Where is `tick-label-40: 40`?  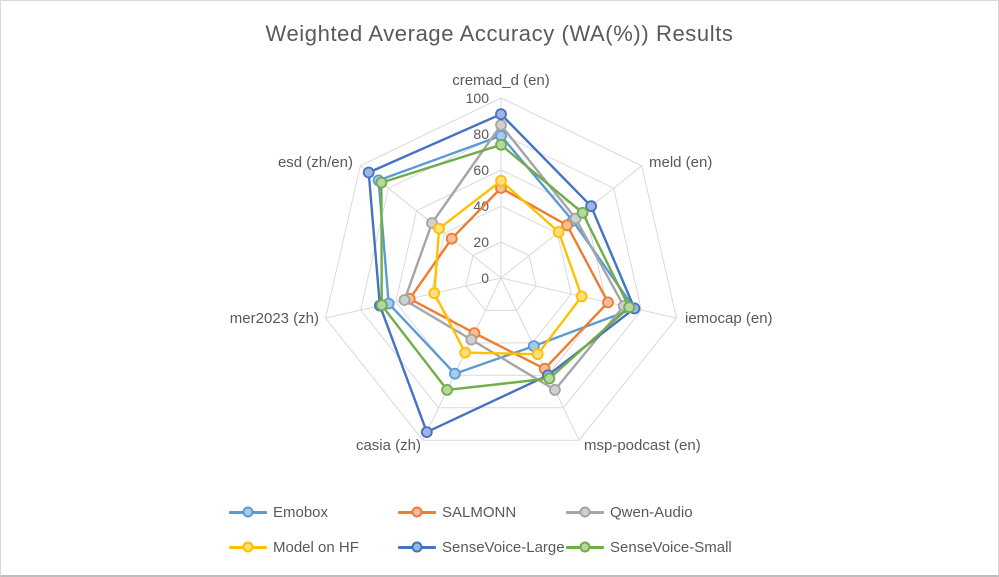 tick-label-40: 40 is located at coordinates (481, 206).